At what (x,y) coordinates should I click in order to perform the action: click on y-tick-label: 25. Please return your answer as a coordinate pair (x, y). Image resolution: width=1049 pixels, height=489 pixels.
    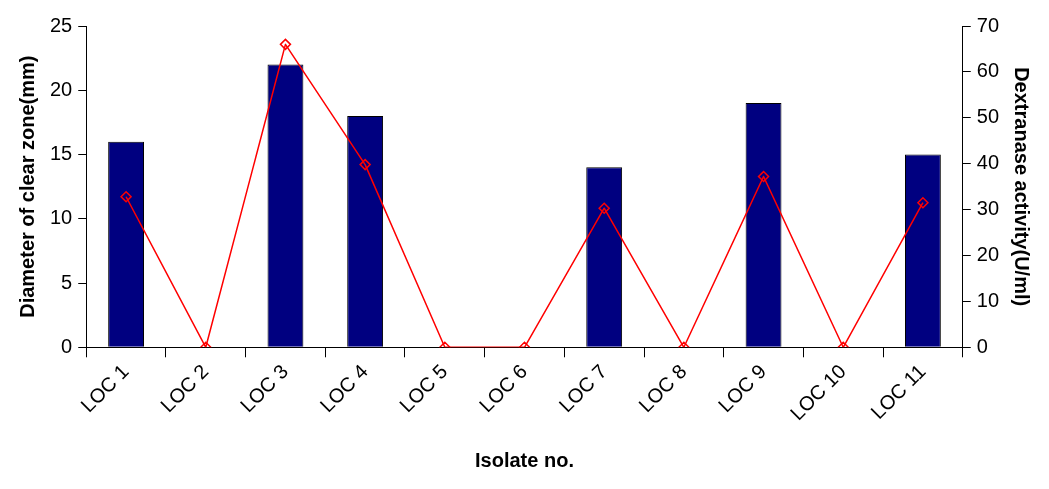
    Looking at the image, I should click on (61, 24).